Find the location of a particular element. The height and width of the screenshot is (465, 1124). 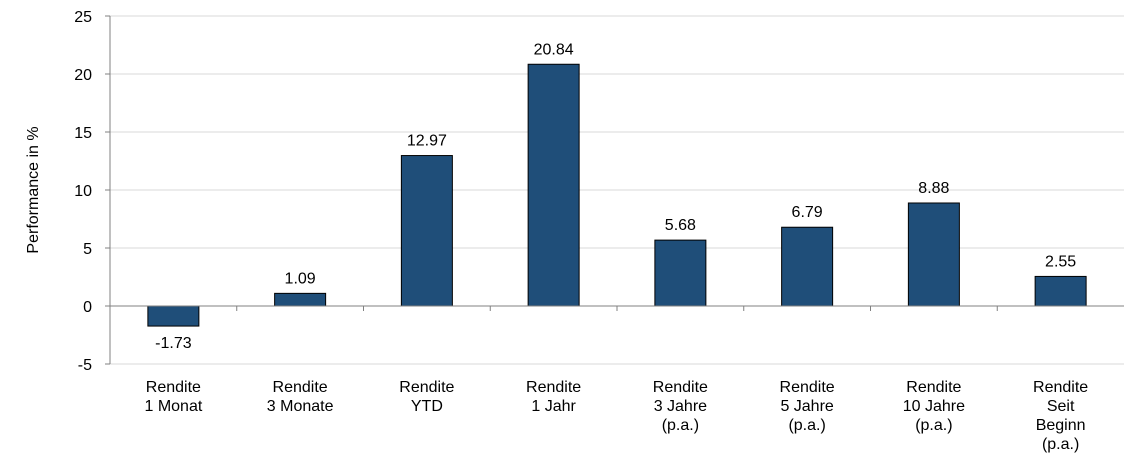

category-label: Rendite YTD is located at coordinates (426, 397).